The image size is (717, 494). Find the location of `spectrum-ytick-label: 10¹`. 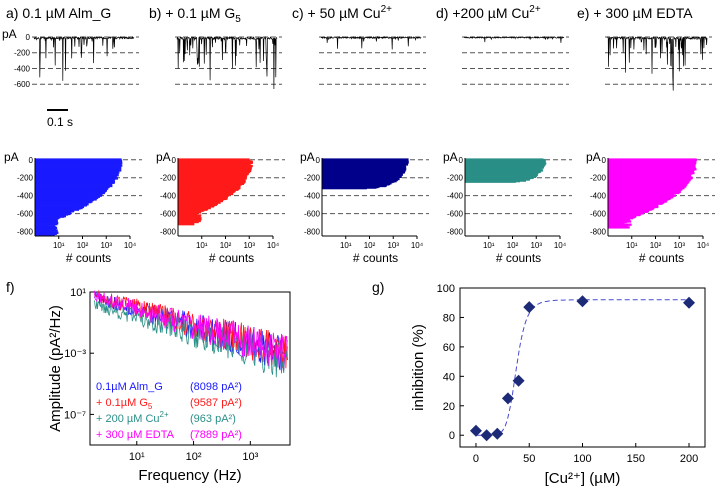

spectrum-ytick-label: 10¹ is located at coordinates (78, 293).